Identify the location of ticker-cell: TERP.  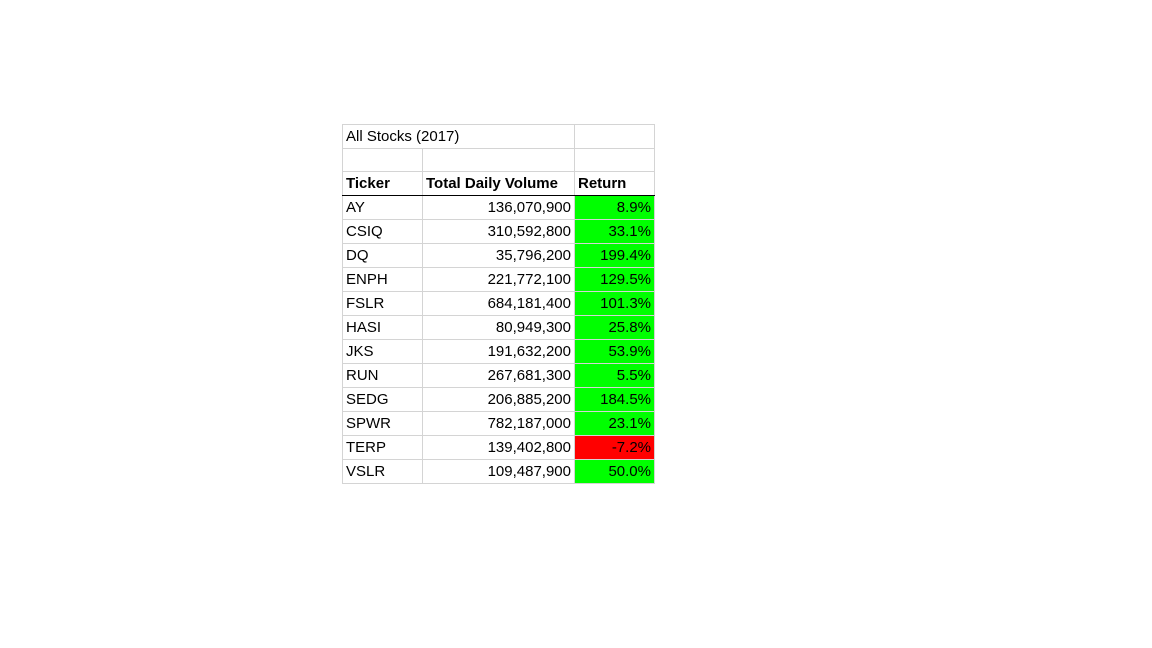
(382, 447).